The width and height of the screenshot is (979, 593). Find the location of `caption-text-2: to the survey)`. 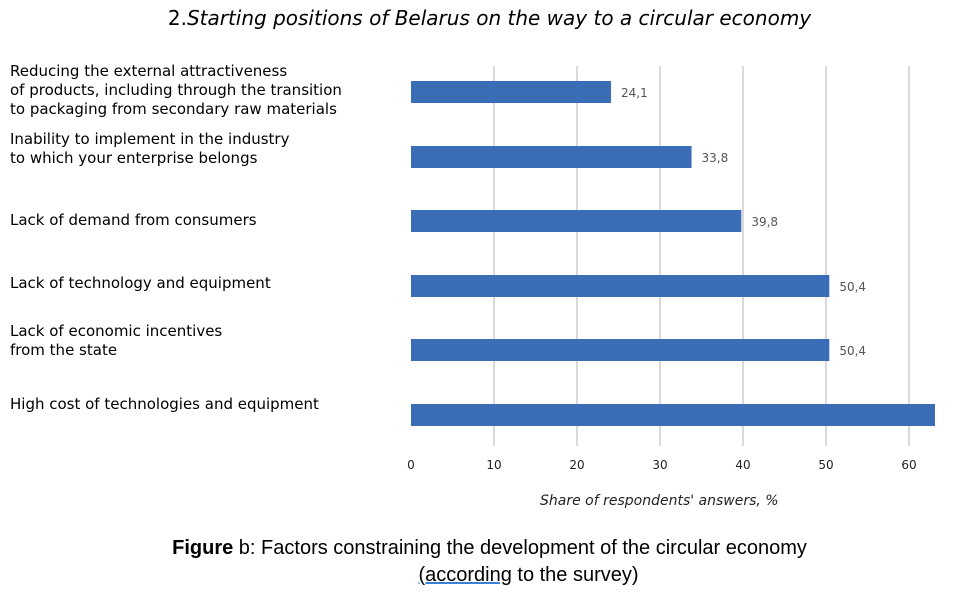

caption-text-2: to the survey) is located at coordinates (575, 575).